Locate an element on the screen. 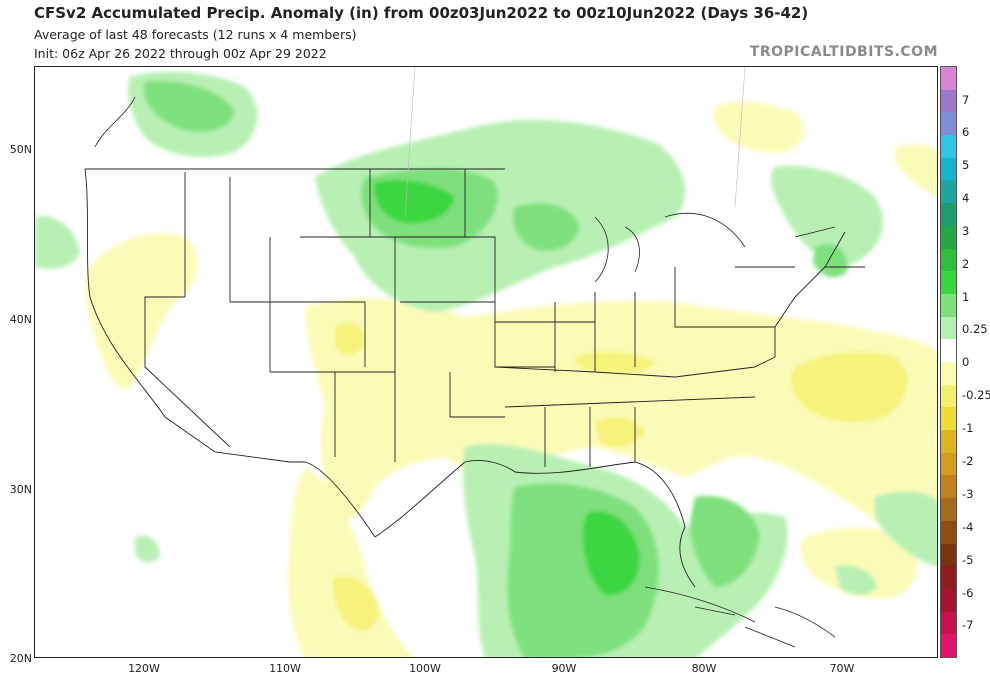 This screenshot has height=677, width=990. colorbar-label: 1 is located at coordinates (966, 297).